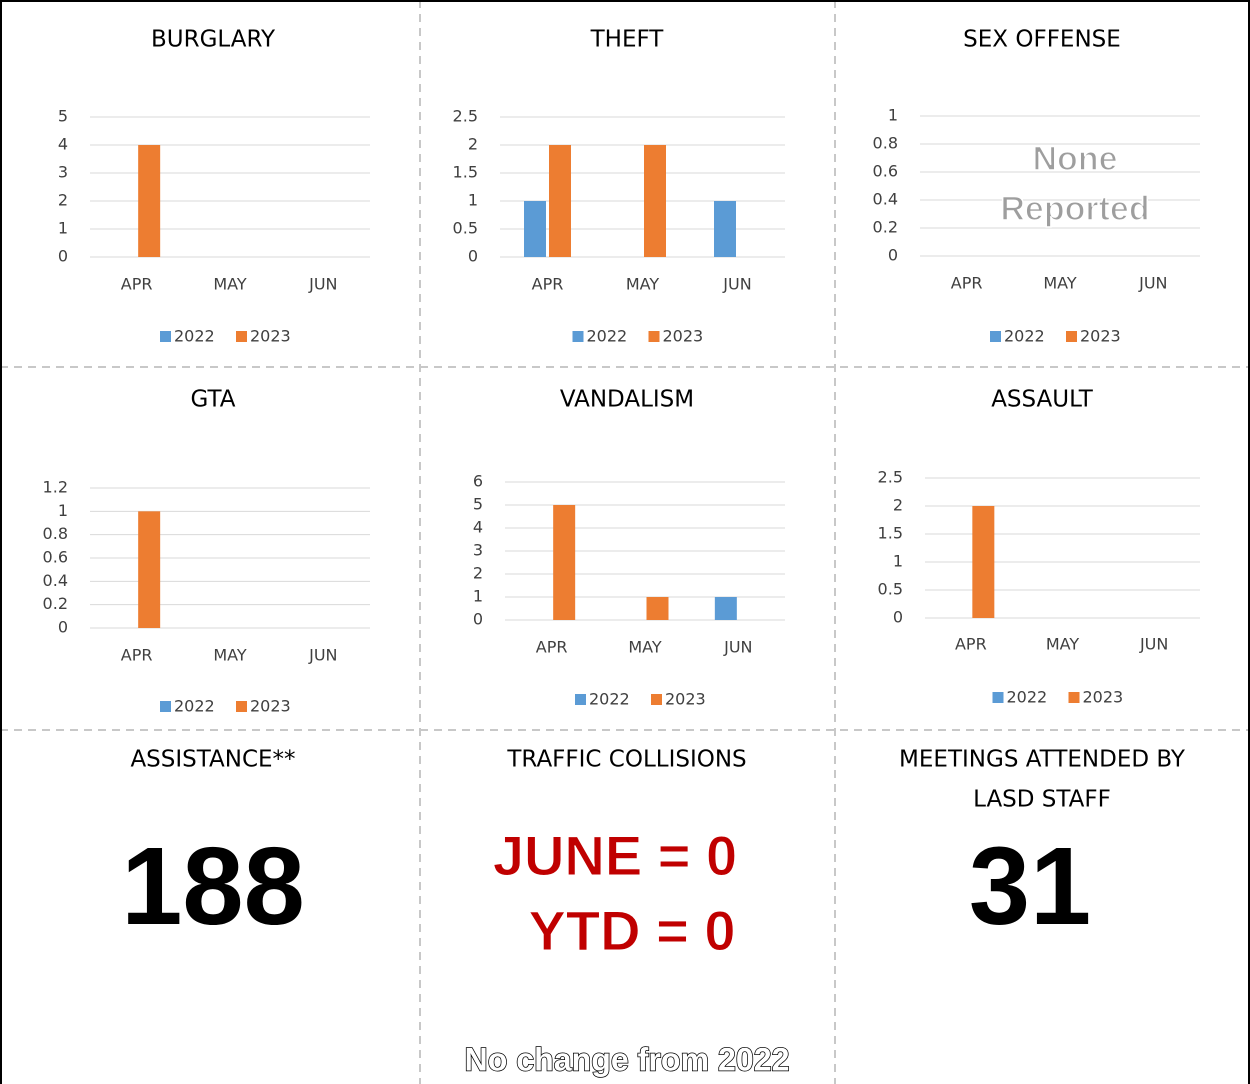  What do you see at coordinates (212, 760) in the screenshot?
I see `panel-title: ASSISTANCE**` at bounding box center [212, 760].